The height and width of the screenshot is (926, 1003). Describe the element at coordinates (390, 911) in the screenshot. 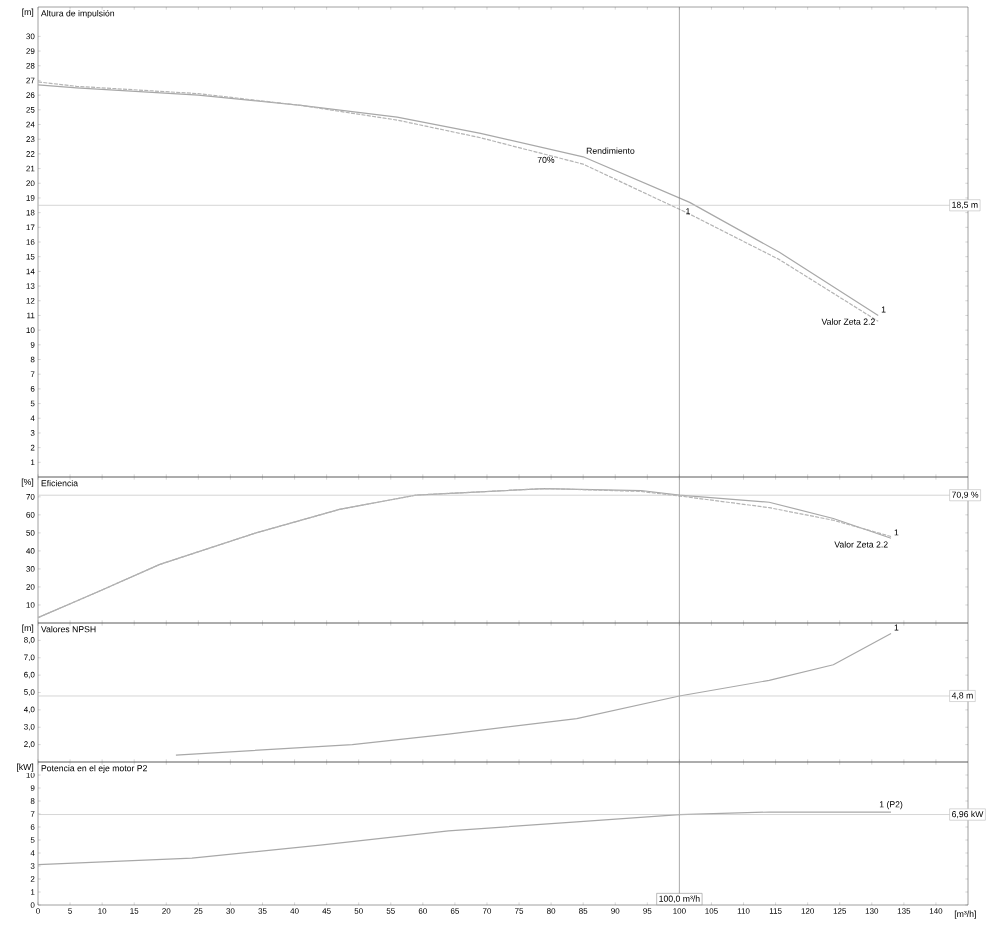

I see `x-tick-label: 55` at that location.